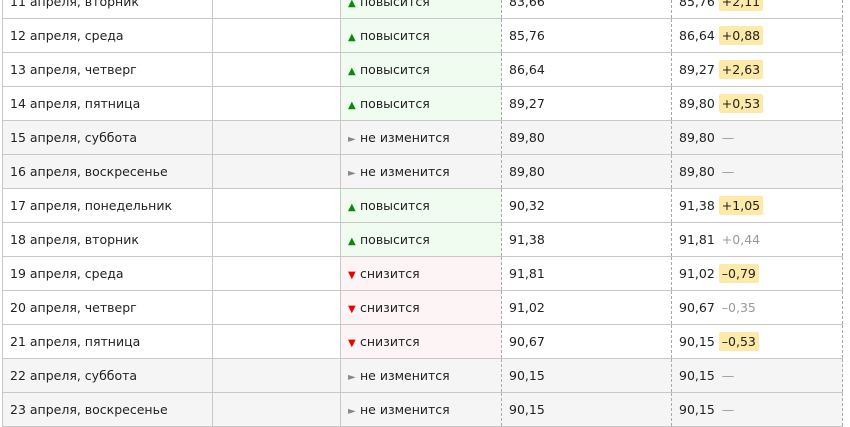 This screenshot has height=427, width=850. Describe the element at coordinates (738, 341) in the screenshot. I see `change-badge: –0,53` at that location.